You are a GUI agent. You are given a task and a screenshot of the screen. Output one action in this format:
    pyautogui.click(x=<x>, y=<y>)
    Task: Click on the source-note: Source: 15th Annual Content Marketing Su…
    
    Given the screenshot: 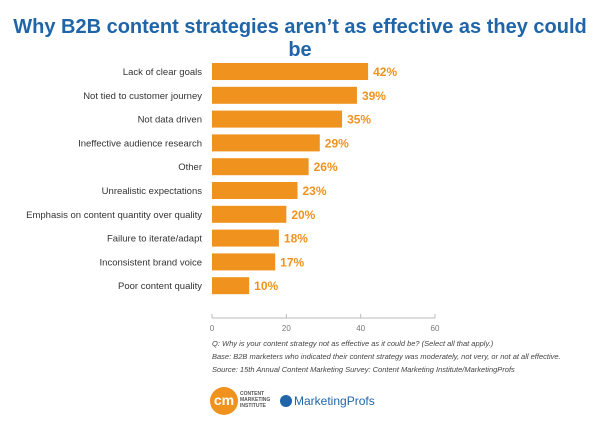 What is the action you would take?
    pyautogui.click(x=363, y=369)
    